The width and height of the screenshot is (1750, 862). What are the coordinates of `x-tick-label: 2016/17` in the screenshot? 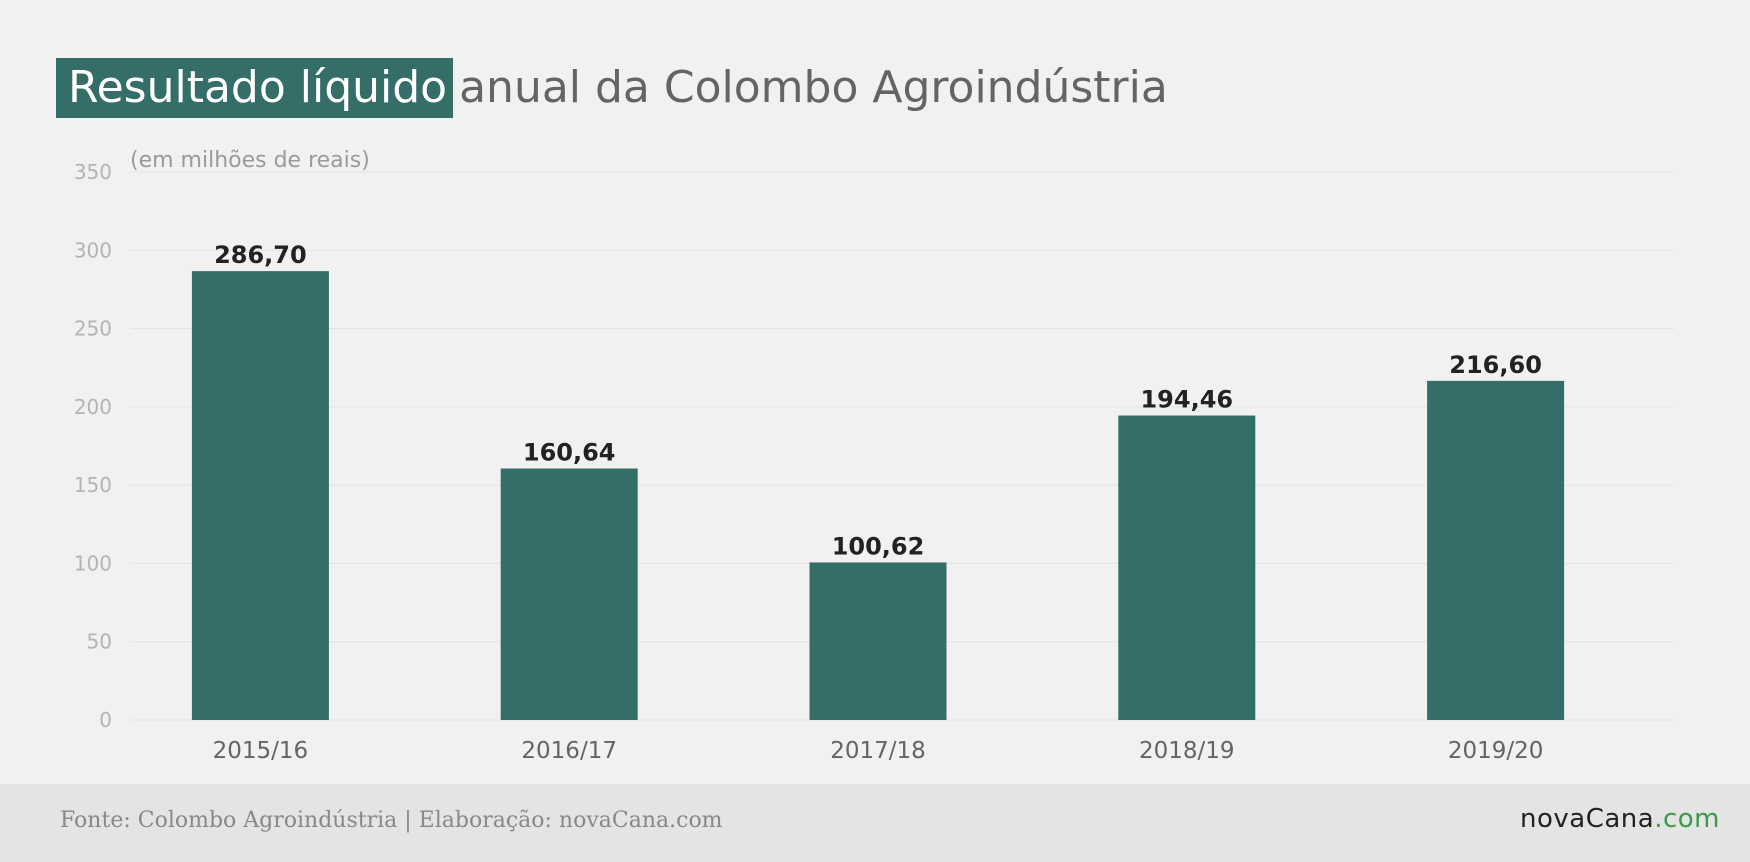 It's located at (569, 751).